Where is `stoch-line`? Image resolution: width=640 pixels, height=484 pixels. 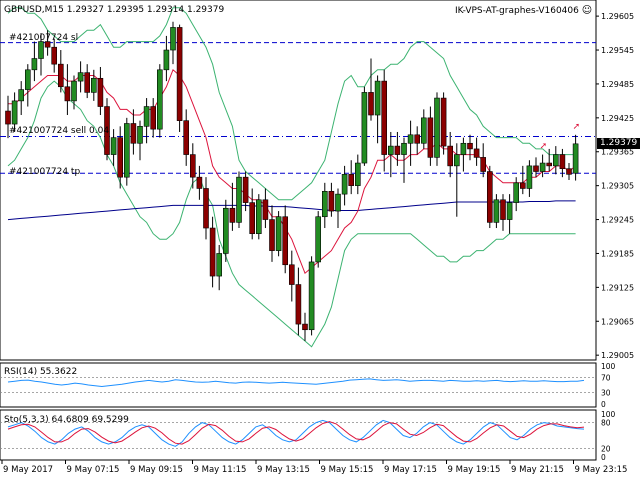
stoch-line is located at coordinates (296, 433).